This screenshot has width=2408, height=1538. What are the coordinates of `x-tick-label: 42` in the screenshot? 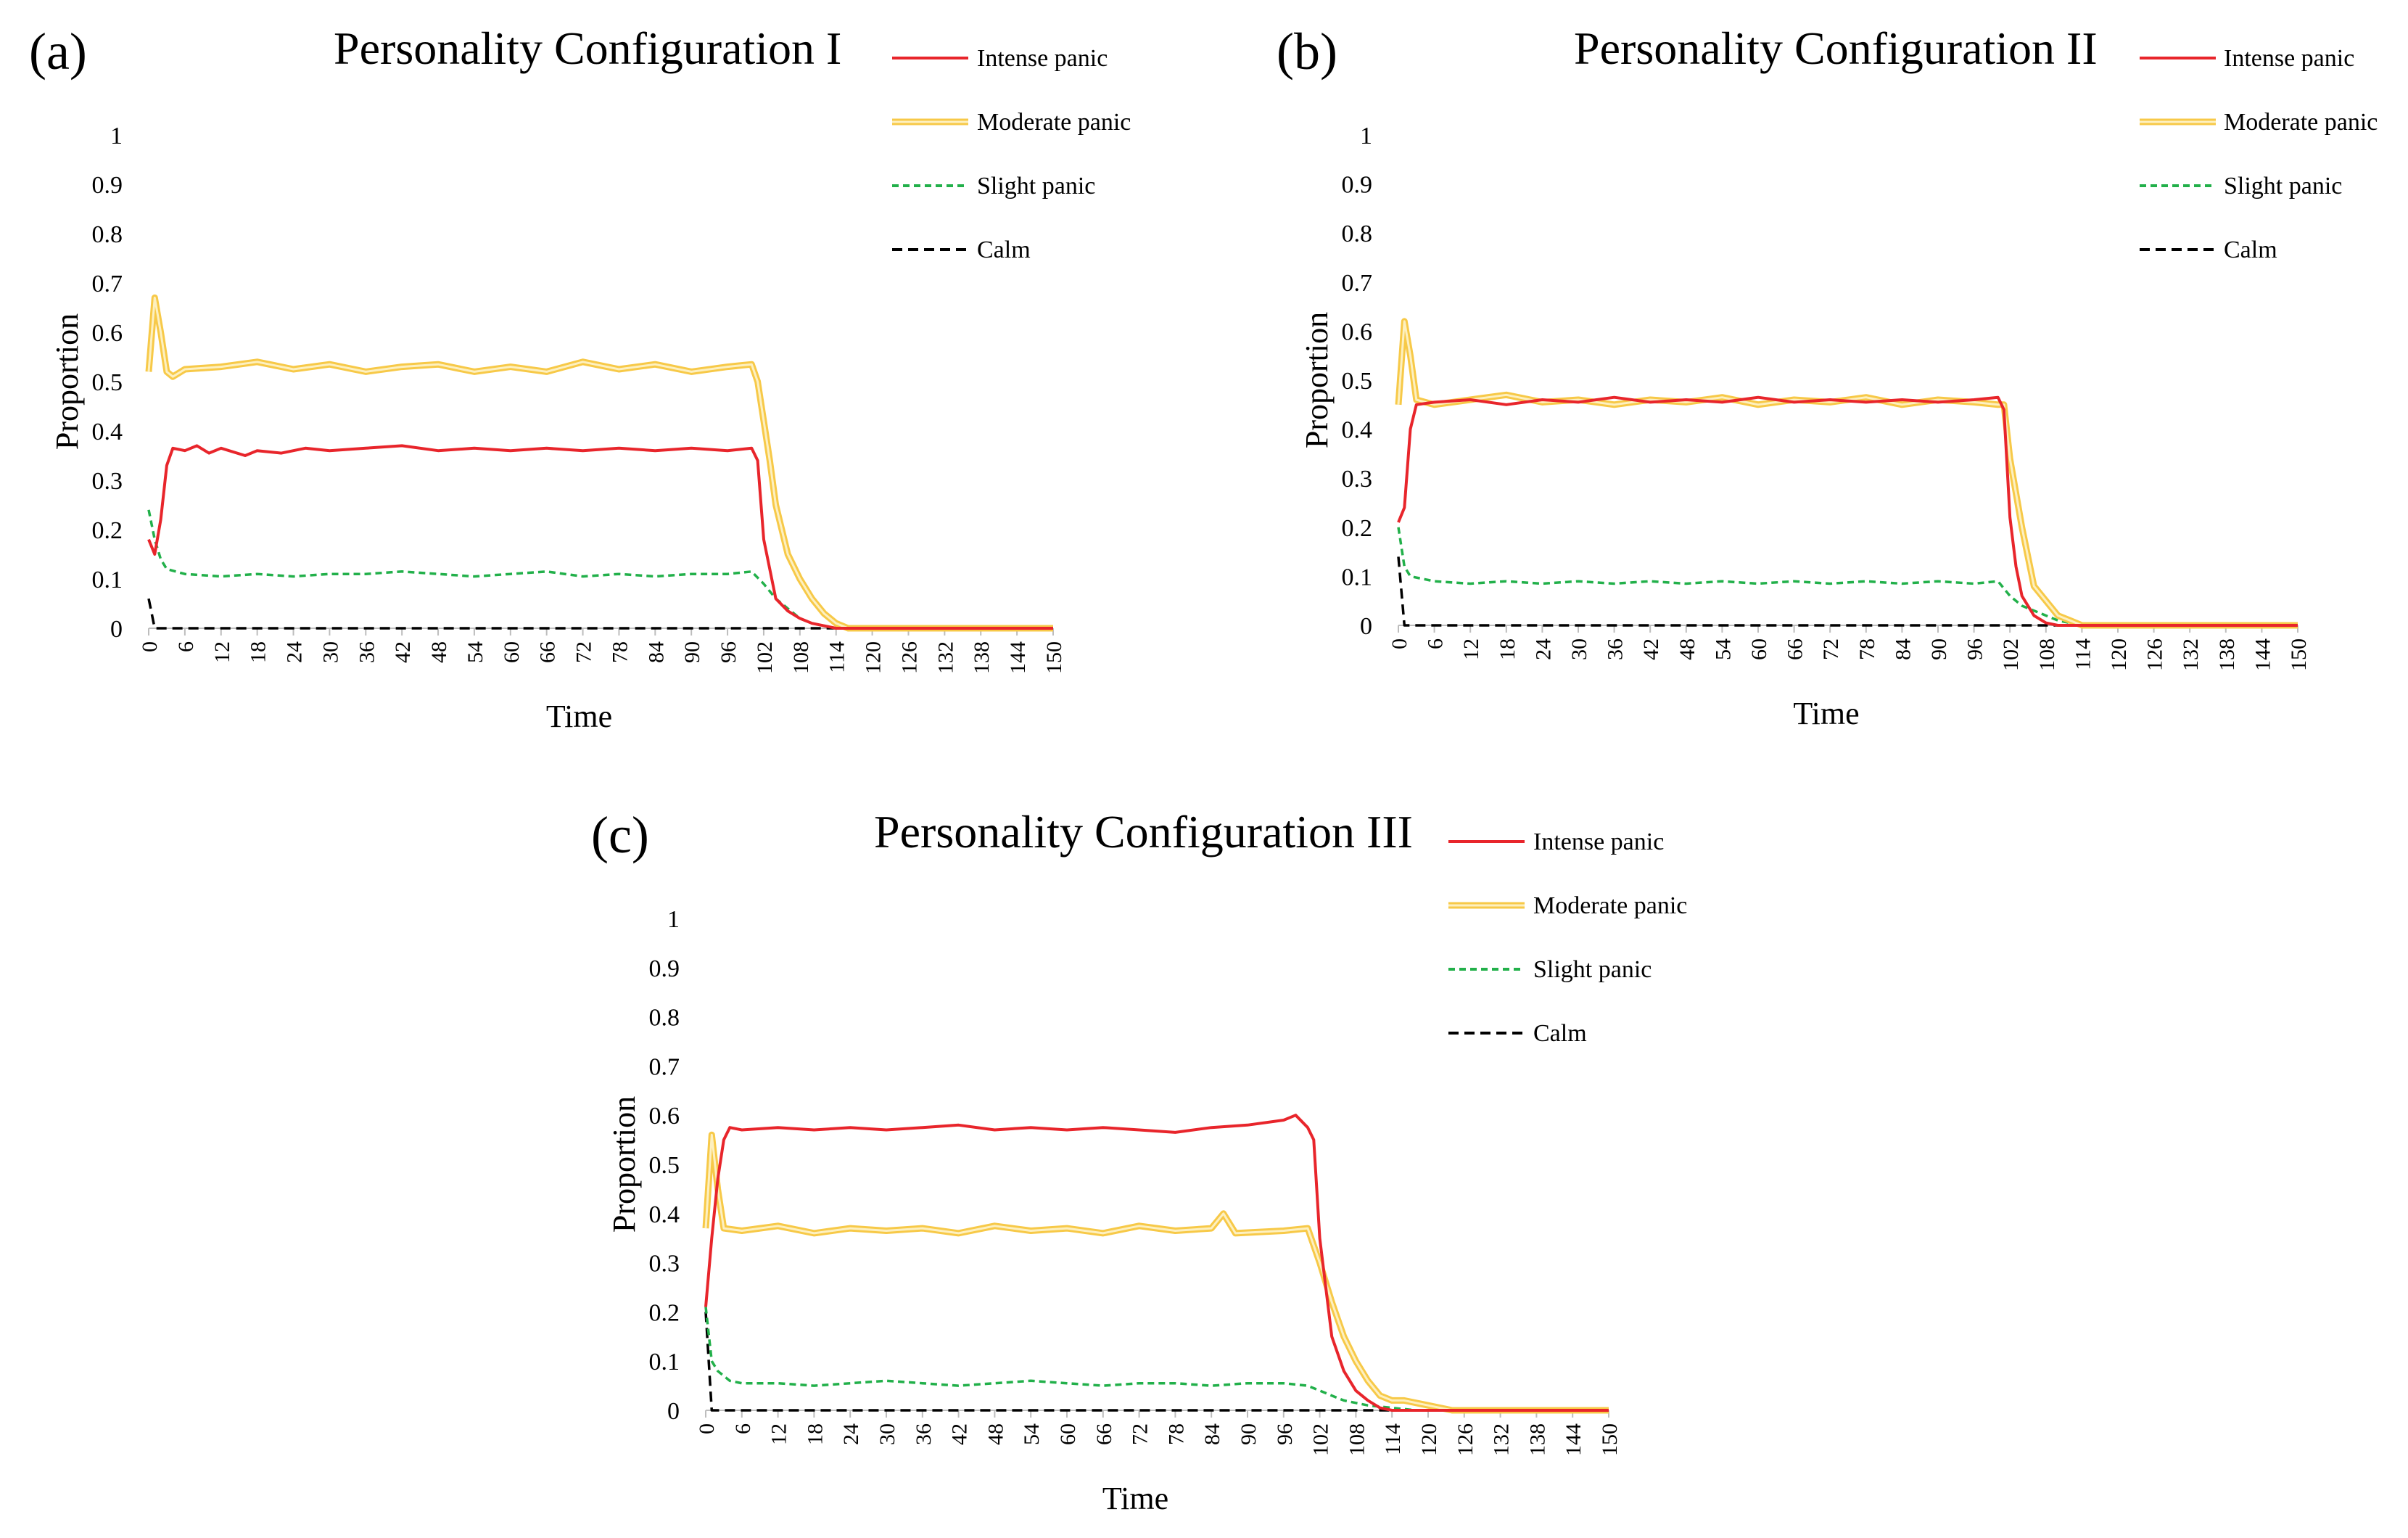 It's located at (1651, 649).